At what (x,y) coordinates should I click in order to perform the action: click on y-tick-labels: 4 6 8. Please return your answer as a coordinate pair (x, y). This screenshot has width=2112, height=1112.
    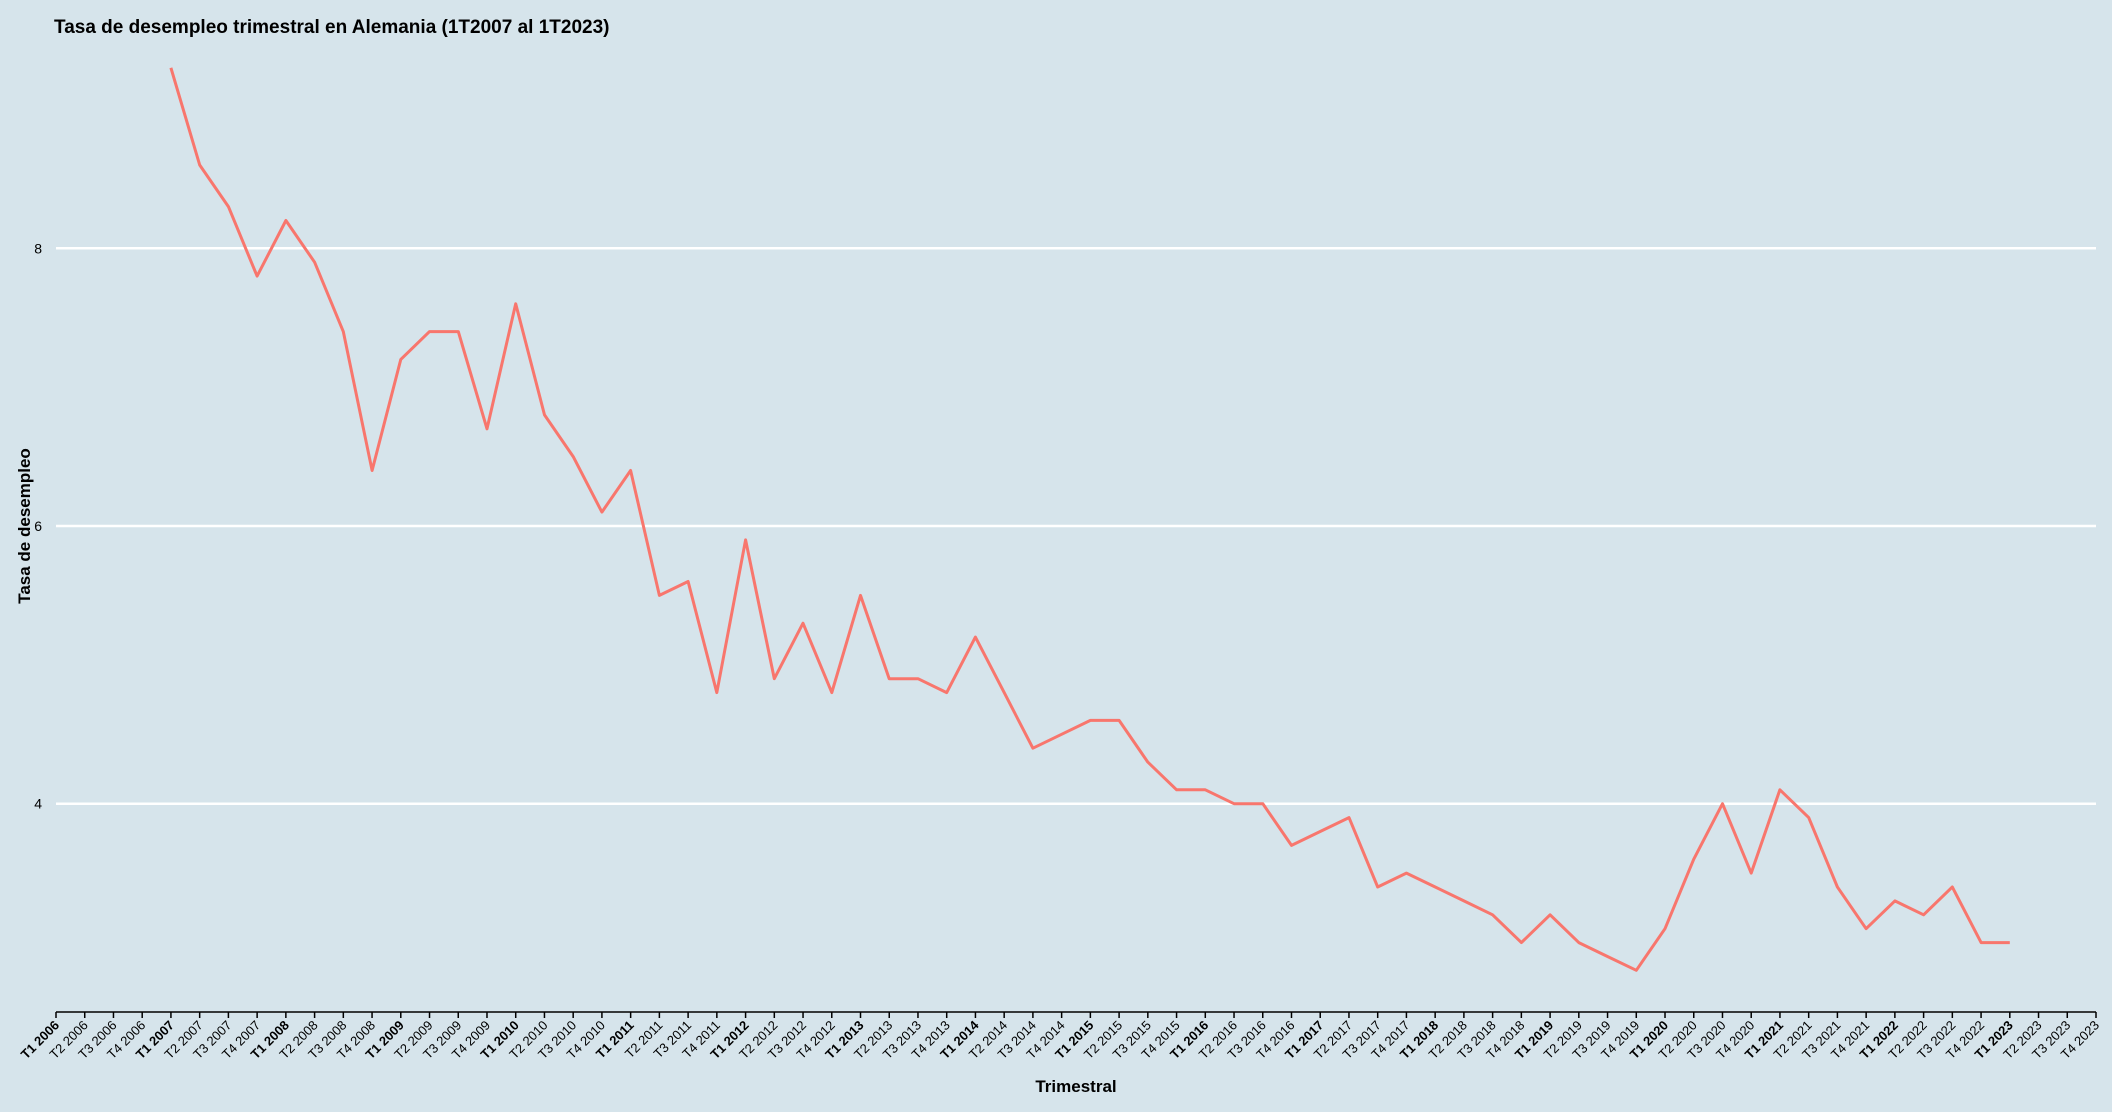
    Looking at the image, I should click on (38, 525).